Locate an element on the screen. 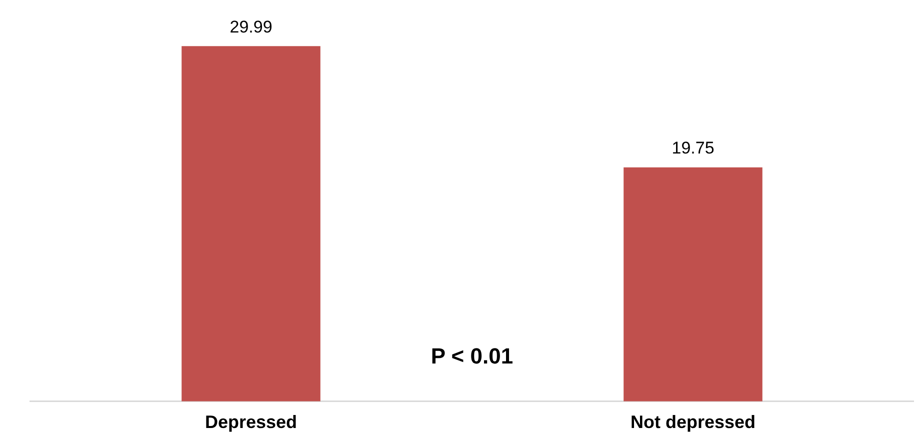  x-tick-label: Not depressed is located at coordinates (693, 422).